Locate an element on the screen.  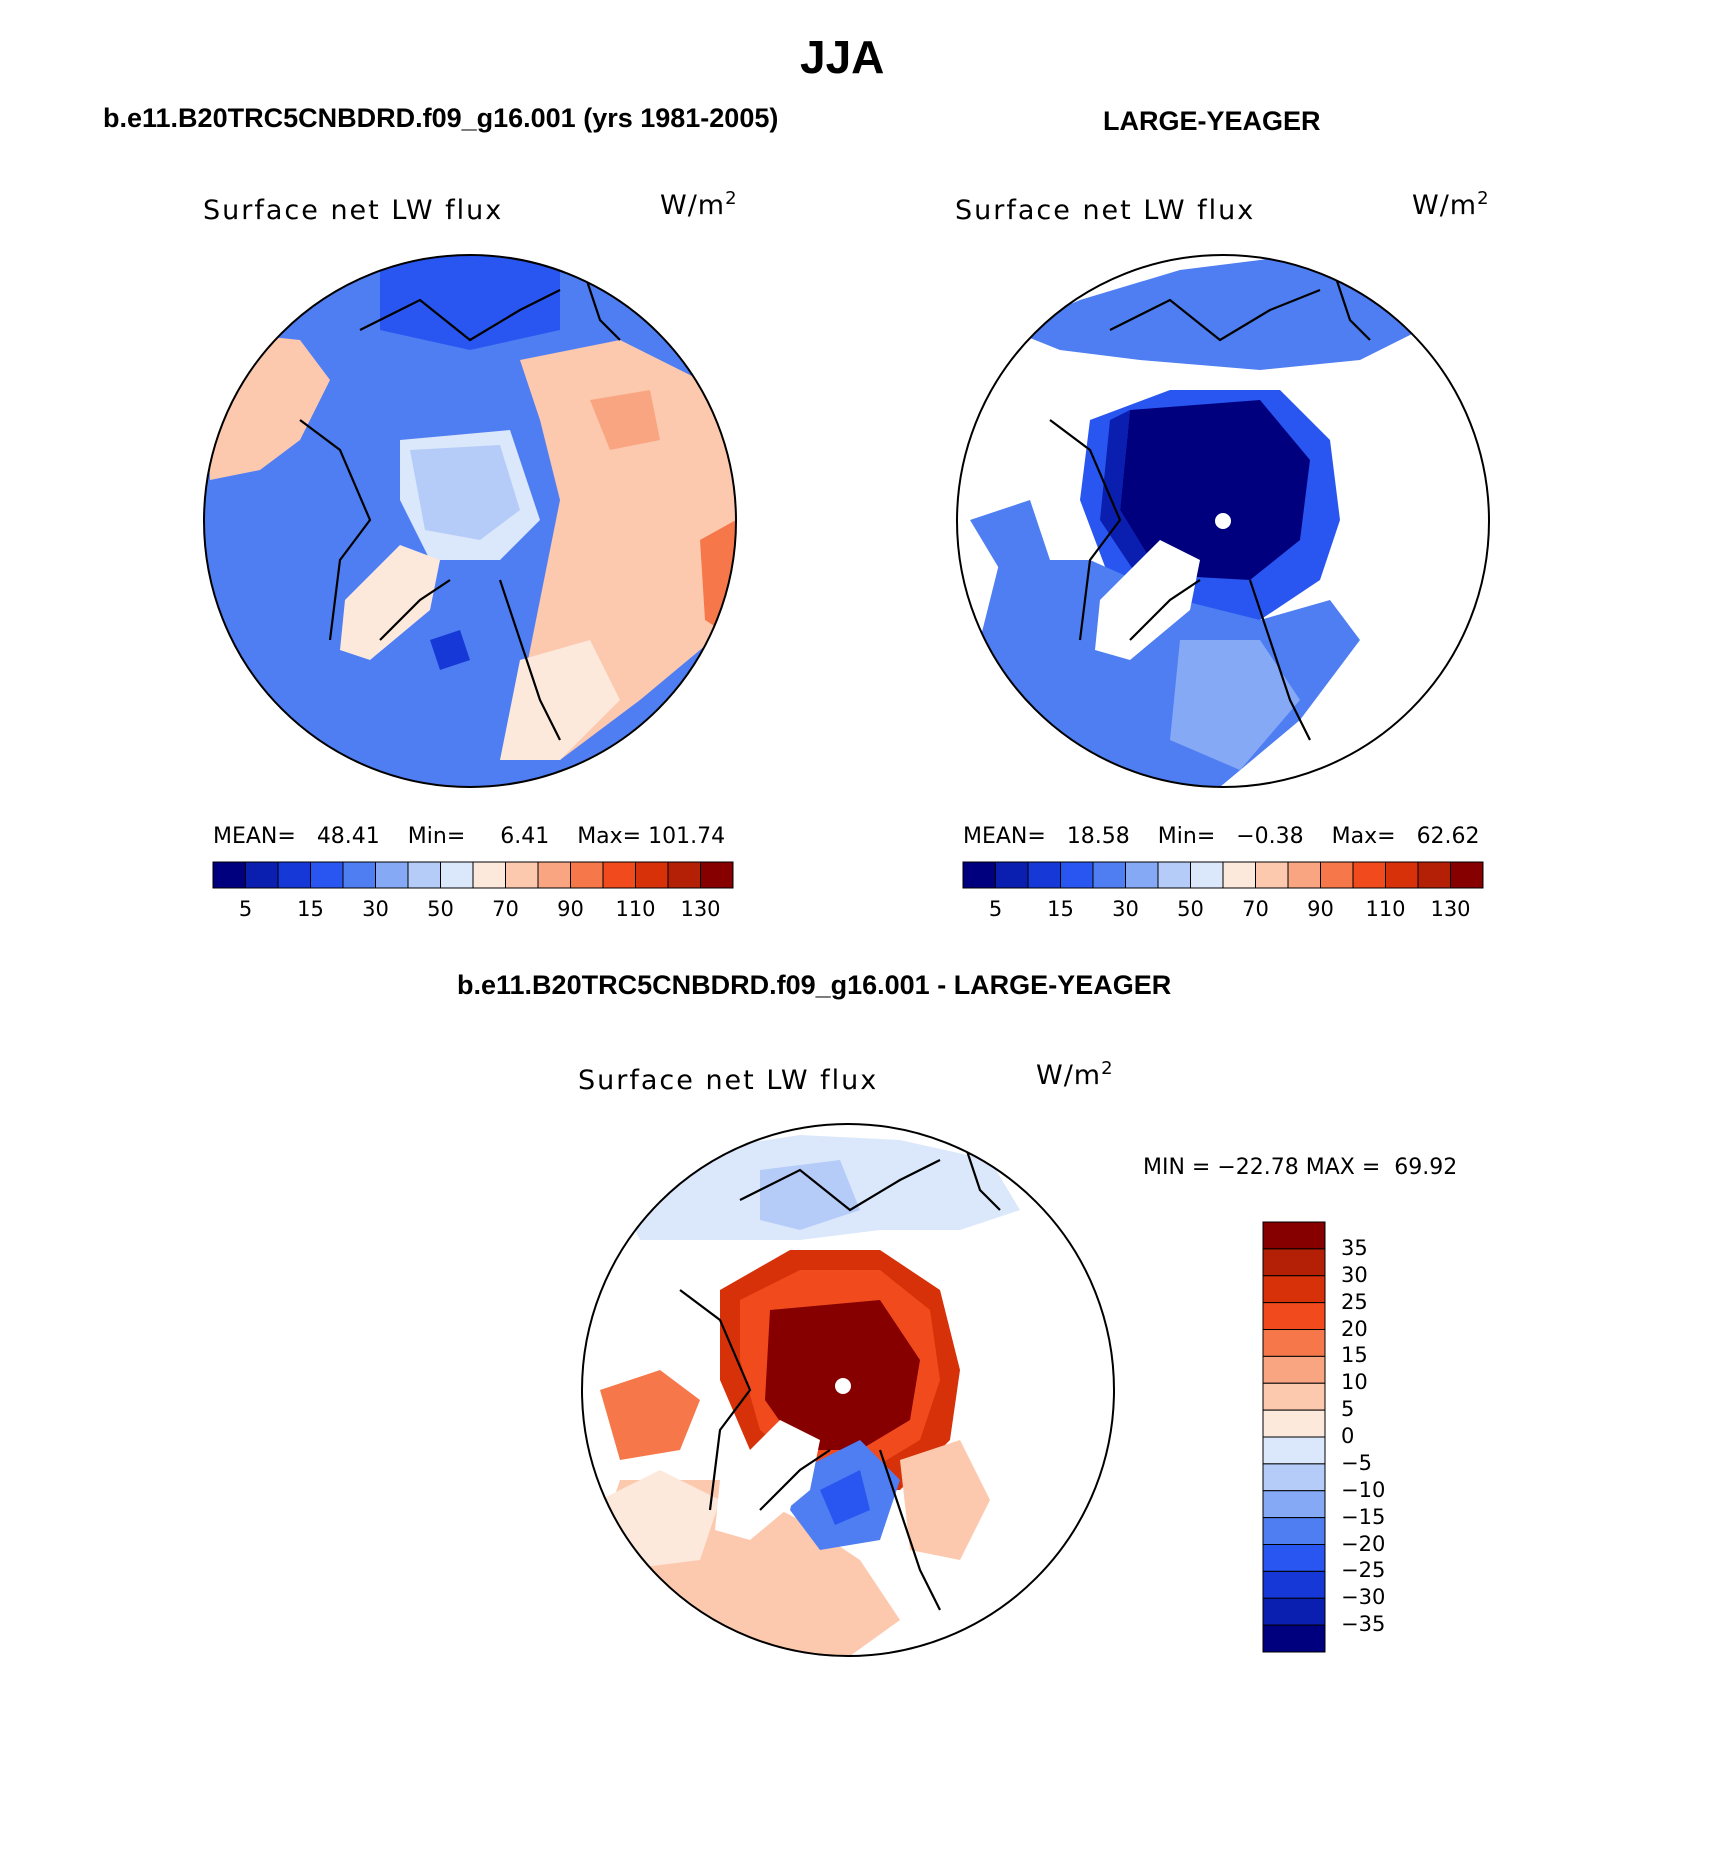
colorbar-model-tick-label: 30 is located at coordinates (375, 909).